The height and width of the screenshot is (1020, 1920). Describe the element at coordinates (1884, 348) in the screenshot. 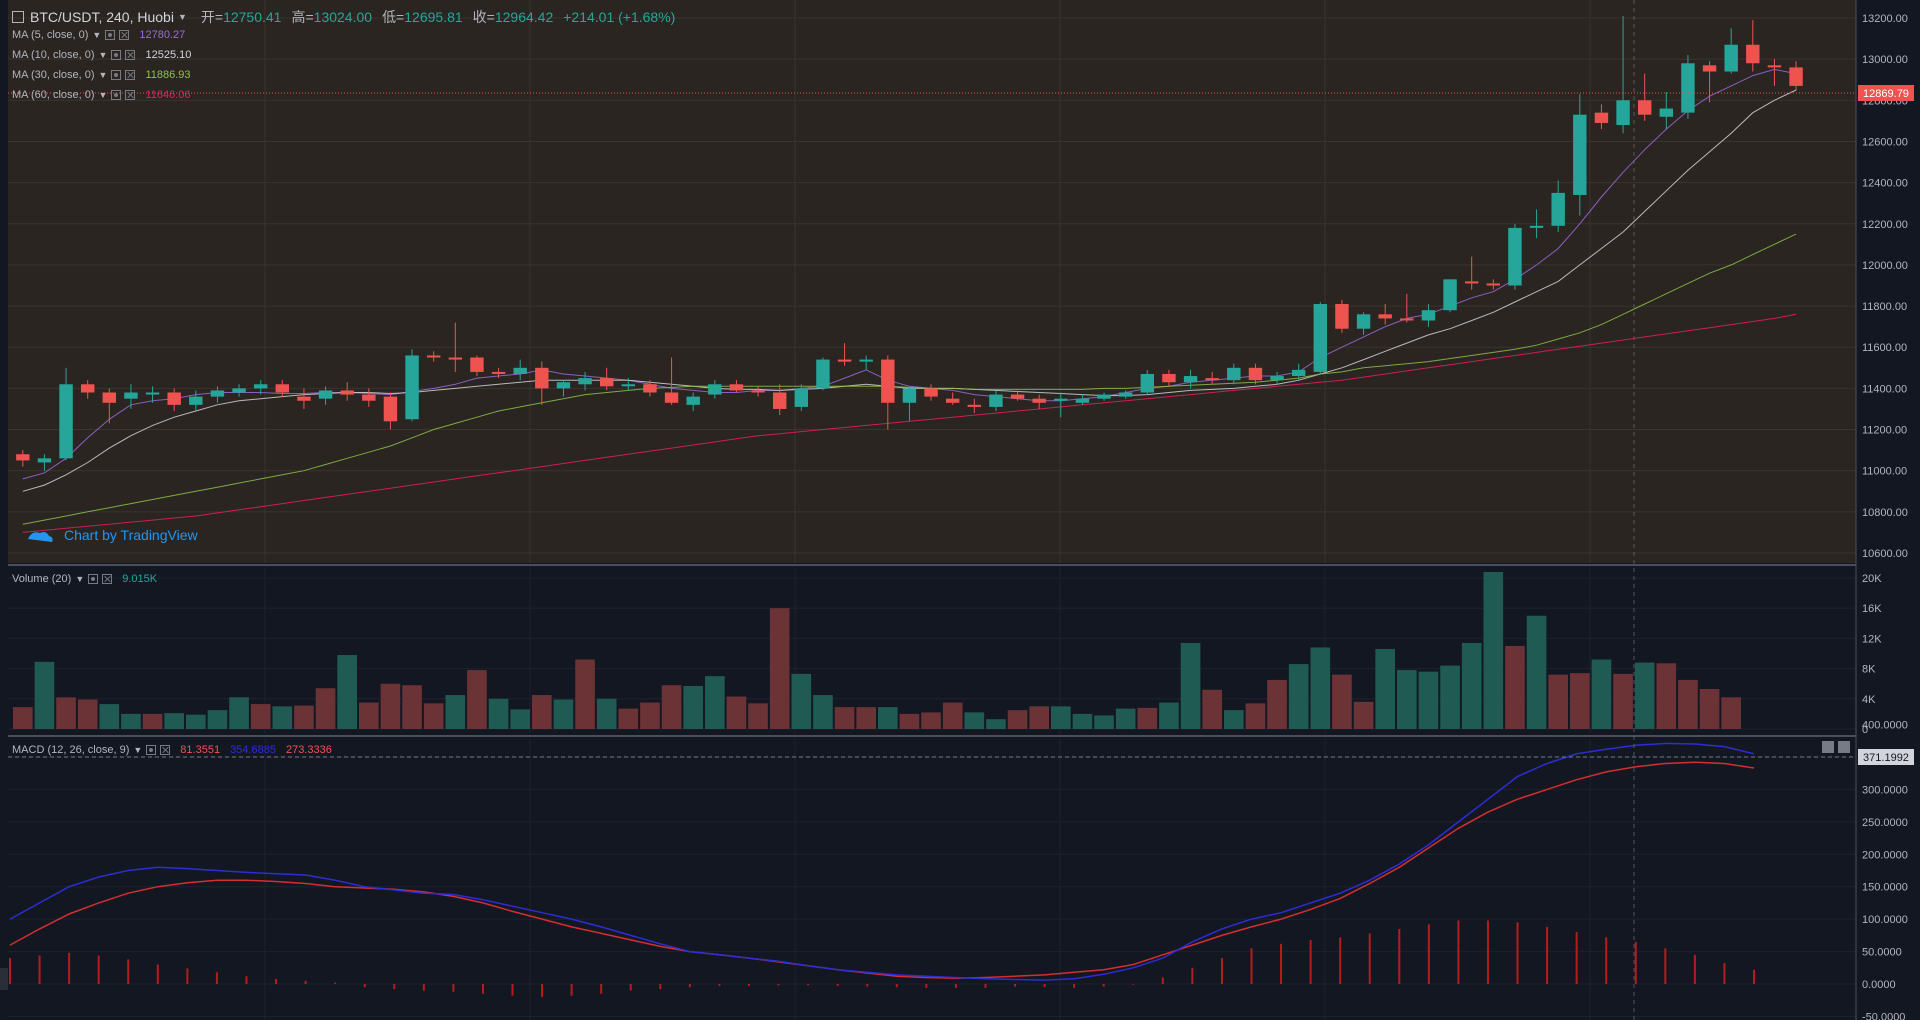

I see `price-tick-label: 11600.00` at that location.